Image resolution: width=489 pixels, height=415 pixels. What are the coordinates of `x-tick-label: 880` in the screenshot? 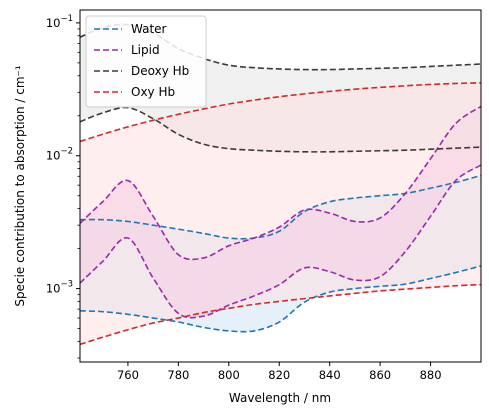 It's located at (431, 375).